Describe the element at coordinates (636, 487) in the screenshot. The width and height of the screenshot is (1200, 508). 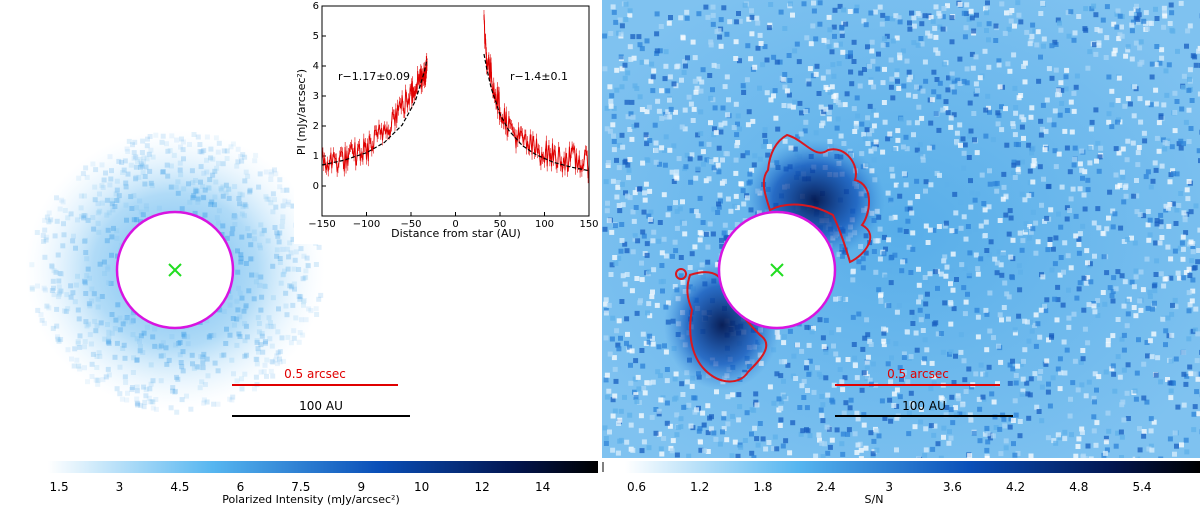
I see `colorbar-tick-label: 0.6` at that location.